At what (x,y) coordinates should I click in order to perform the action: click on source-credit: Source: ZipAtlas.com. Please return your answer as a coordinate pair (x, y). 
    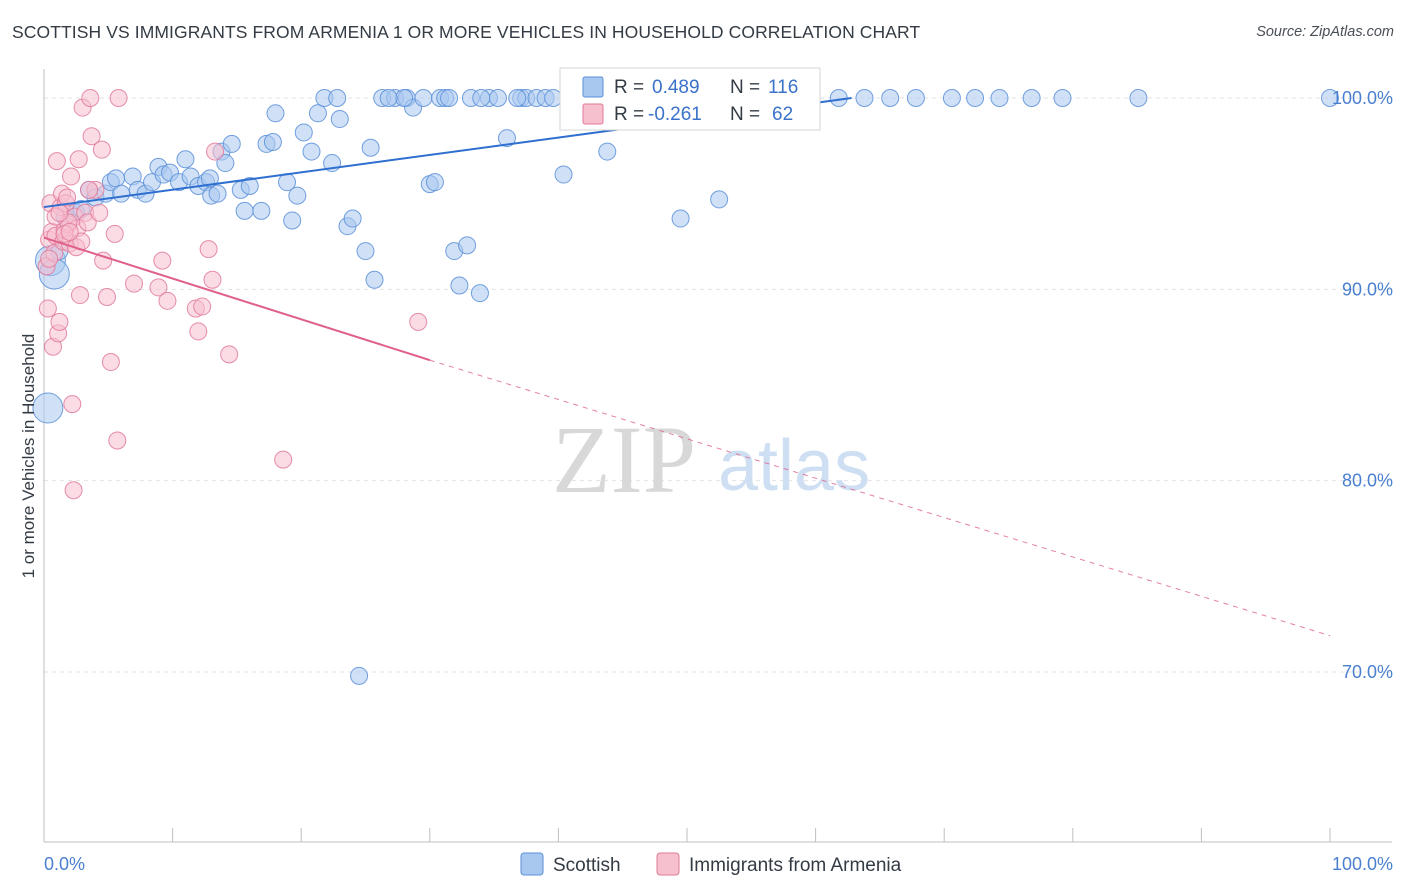
    Looking at the image, I should click on (1325, 32).